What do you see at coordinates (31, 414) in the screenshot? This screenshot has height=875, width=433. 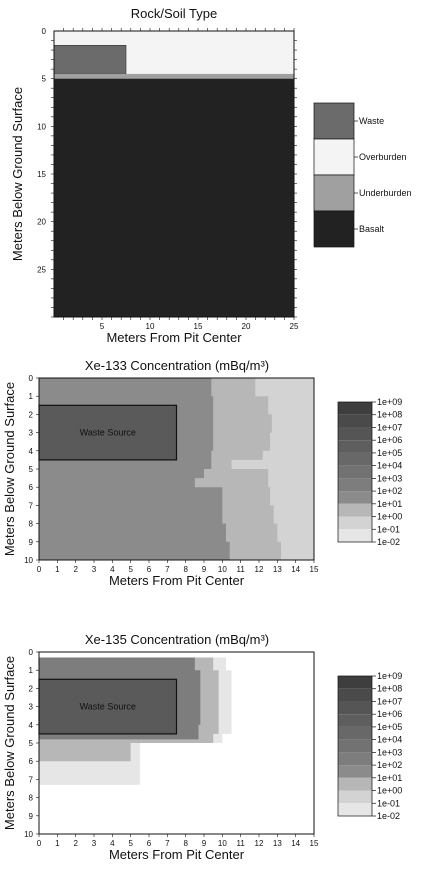 I see `chart2-y-tick-label: 2` at bounding box center [31, 414].